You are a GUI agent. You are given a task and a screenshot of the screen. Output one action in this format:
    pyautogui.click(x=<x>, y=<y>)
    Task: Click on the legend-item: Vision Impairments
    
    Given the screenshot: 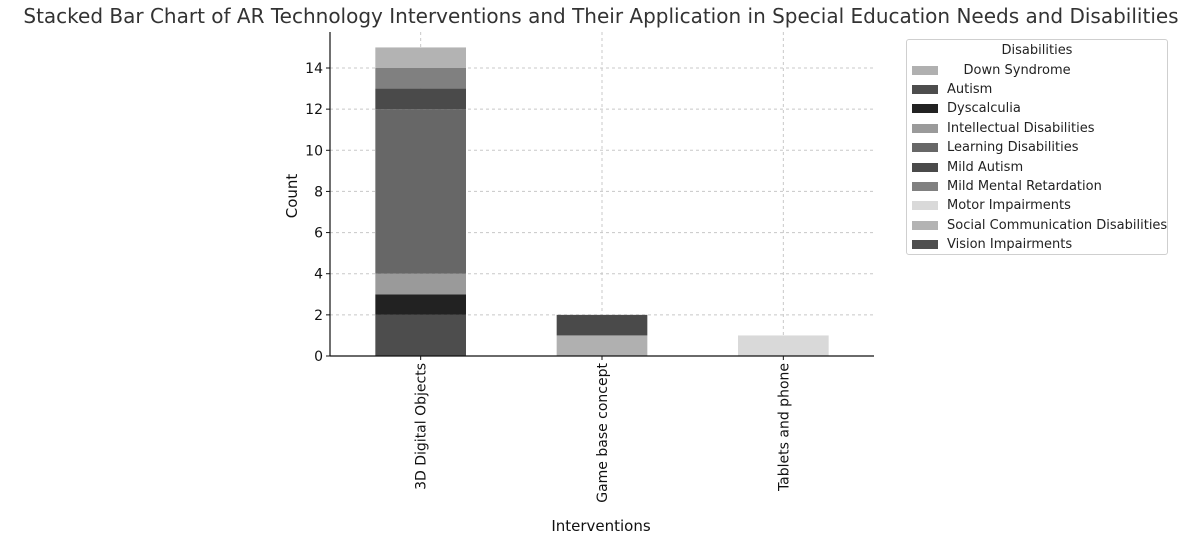 What is the action you would take?
    pyautogui.click(x=992, y=245)
    